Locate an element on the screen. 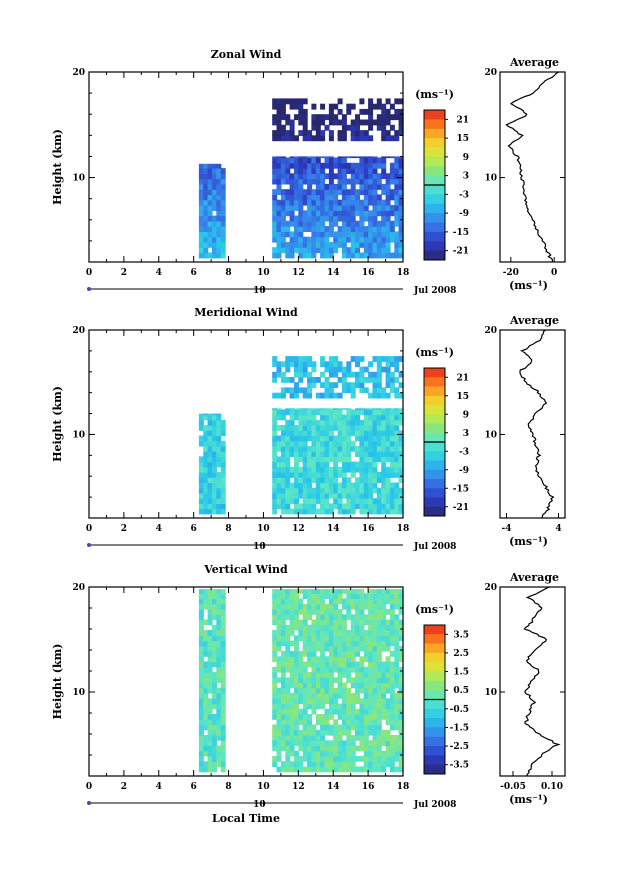  x-tick-label: 0 is located at coordinates (89, 787).